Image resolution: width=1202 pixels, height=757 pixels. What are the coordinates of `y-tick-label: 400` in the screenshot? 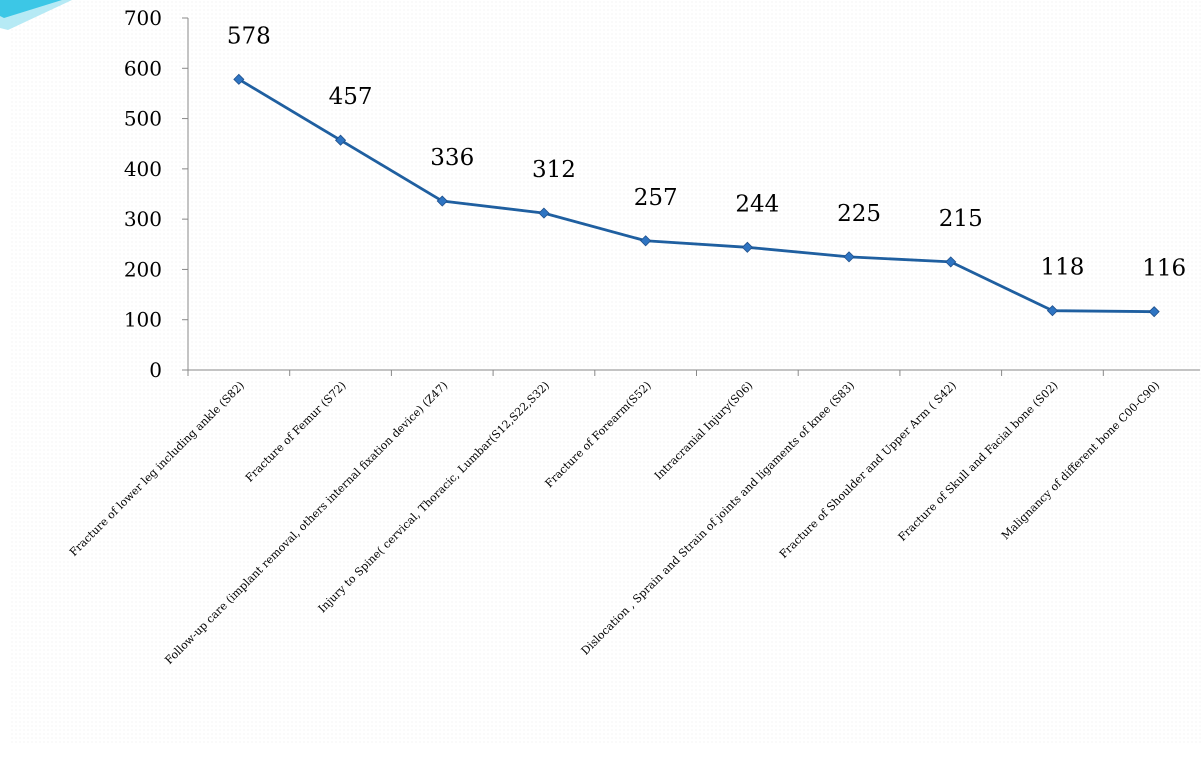 It's located at (143, 169).